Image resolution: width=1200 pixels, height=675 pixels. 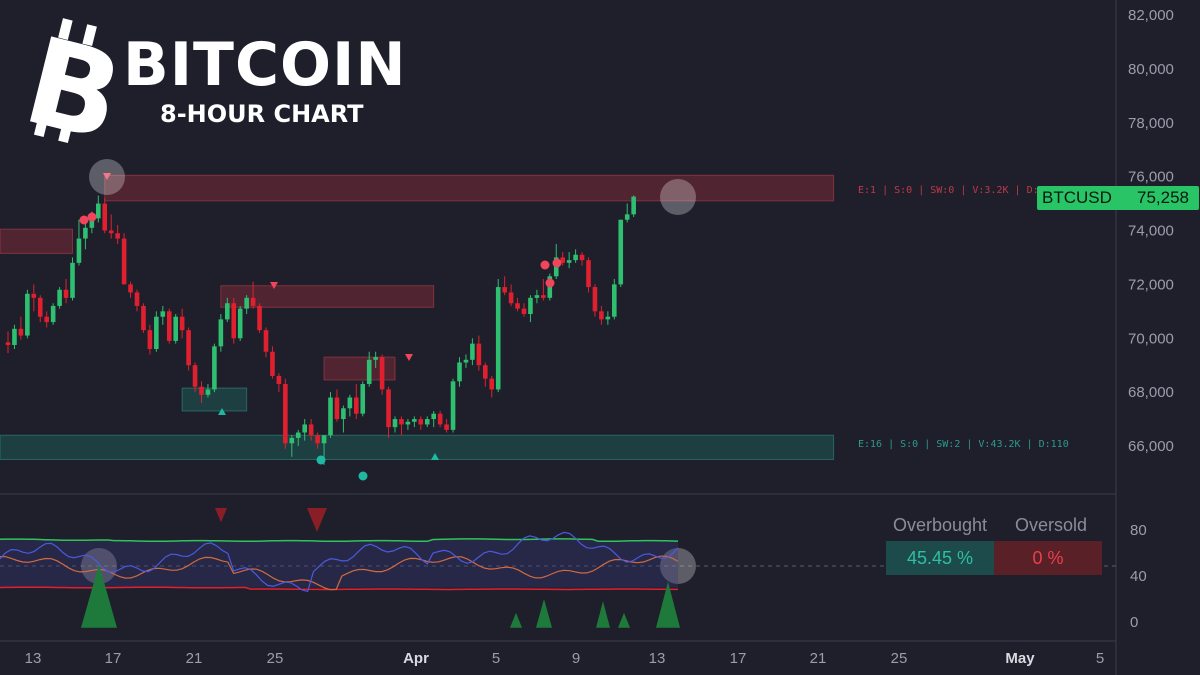 What do you see at coordinates (1151, 177) in the screenshot?
I see `y-tick-label: 76,000` at bounding box center [1151, 177].